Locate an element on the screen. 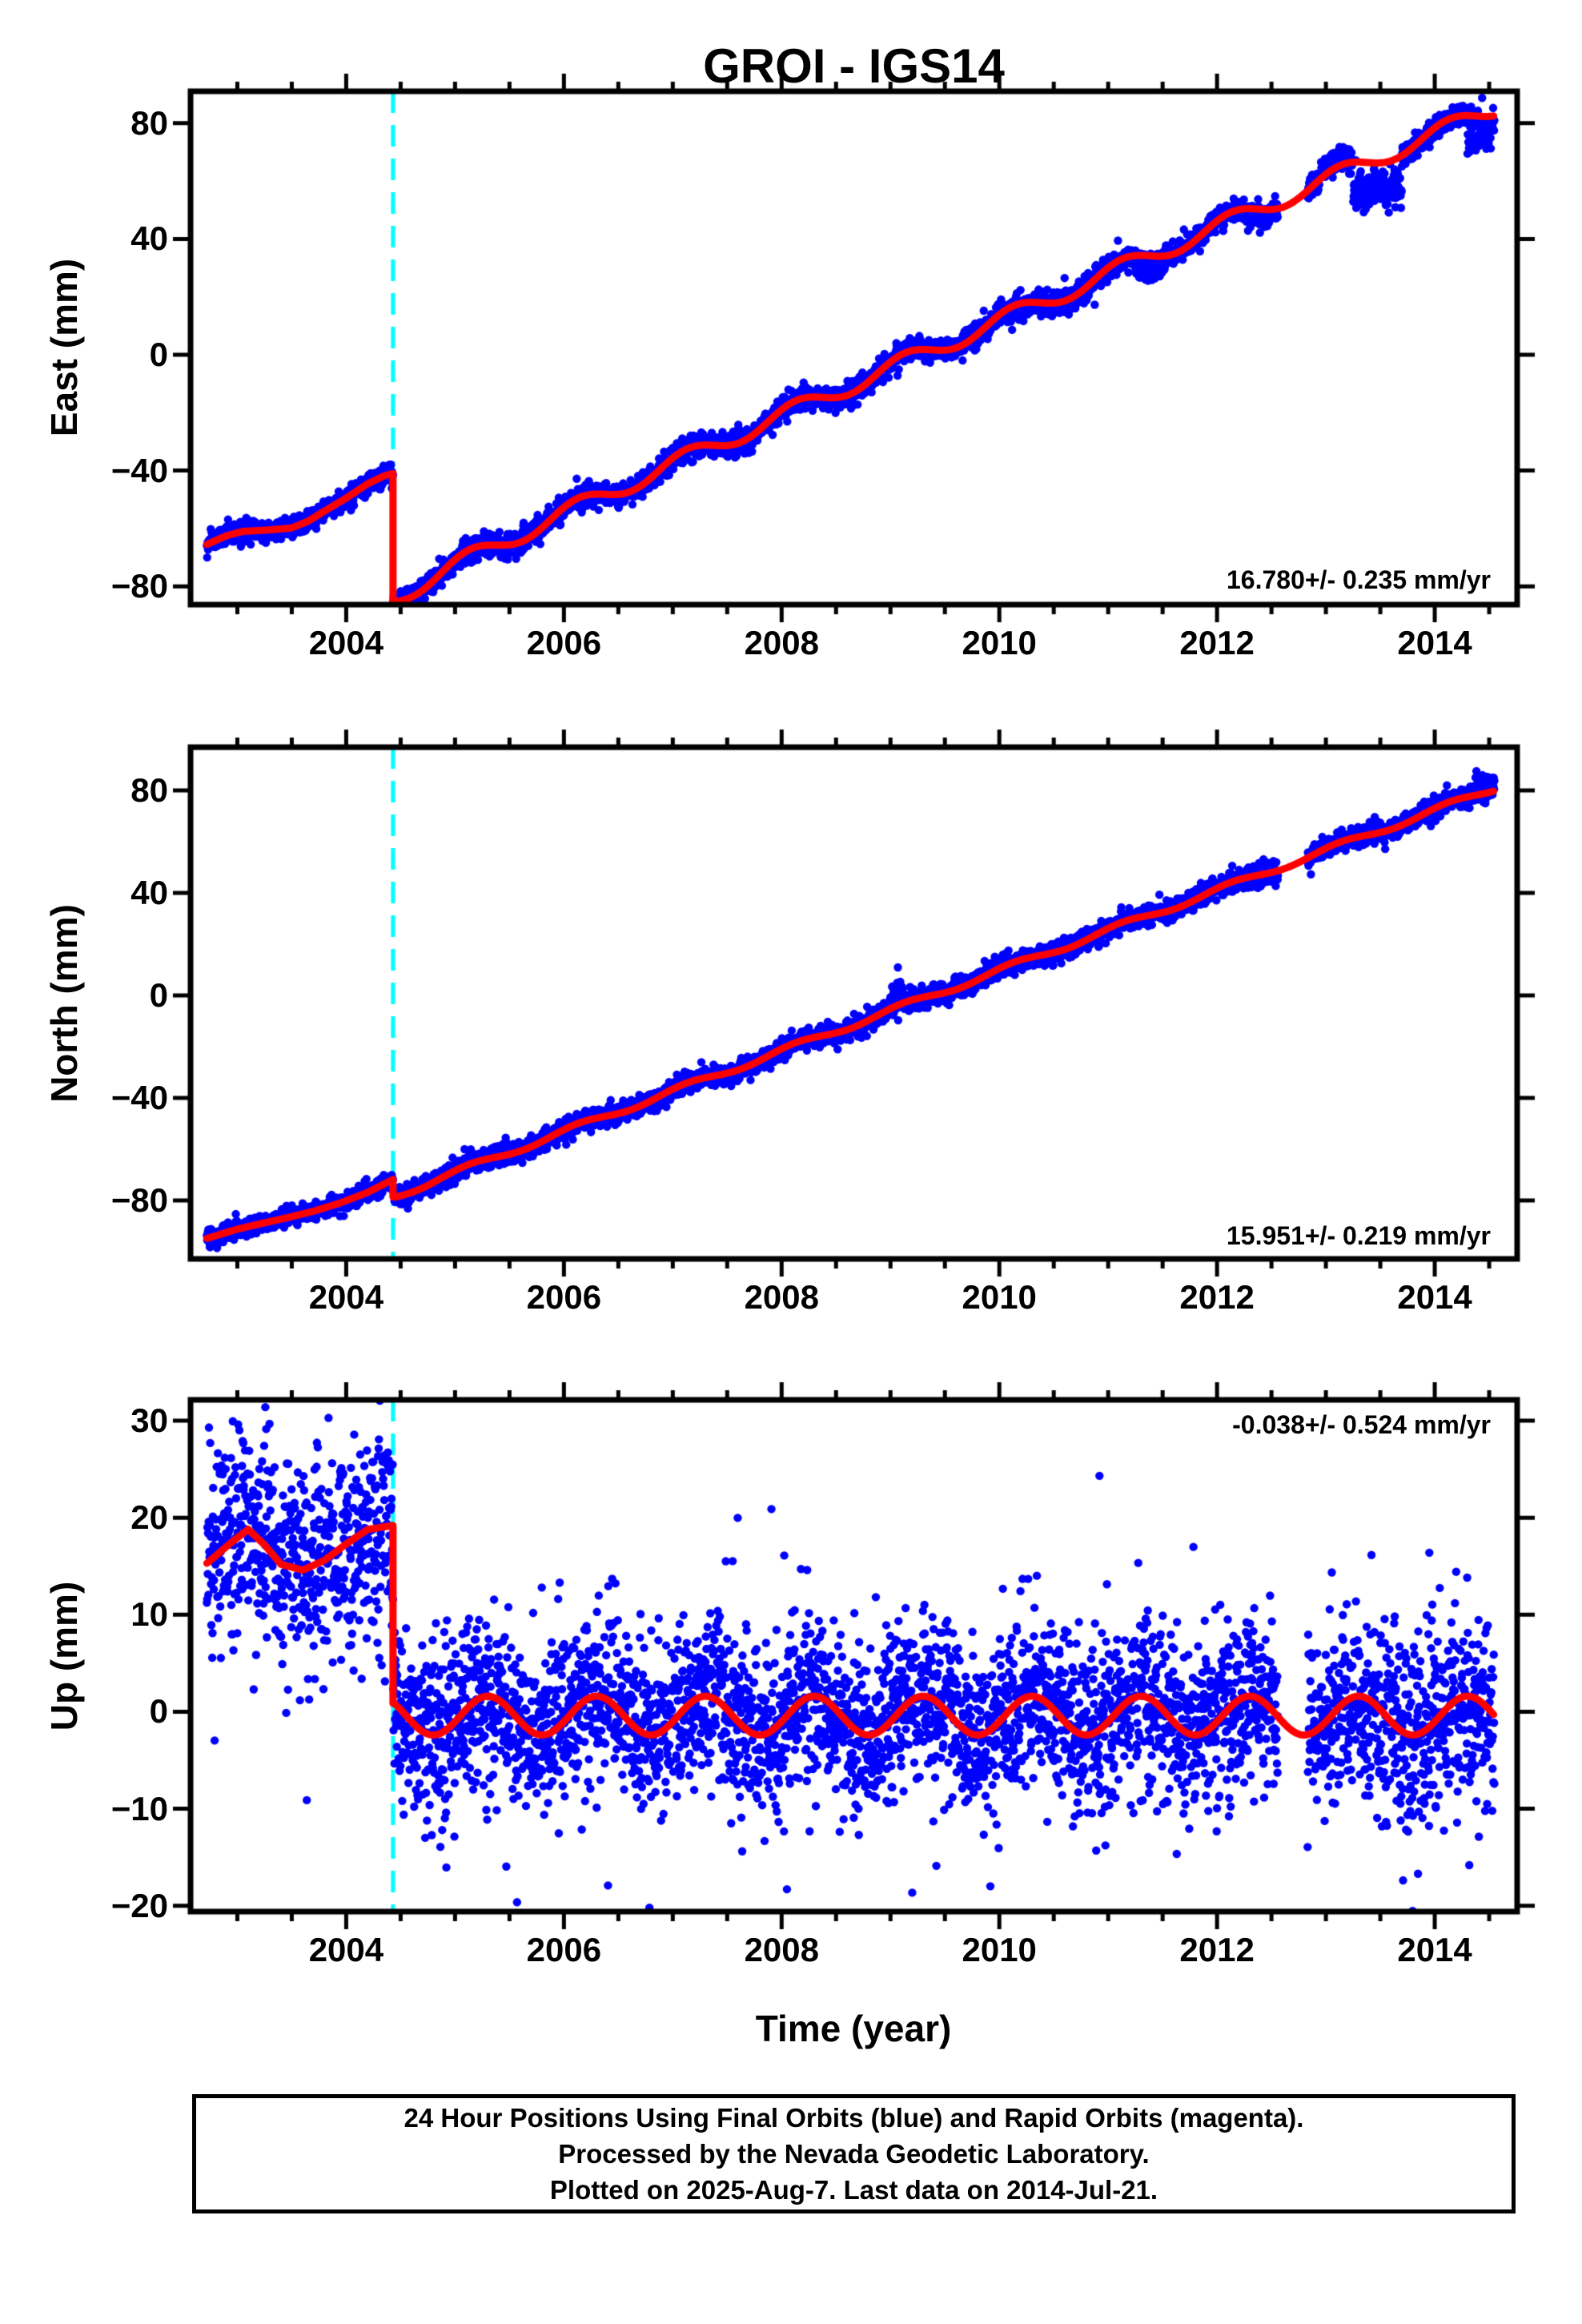 The height and width of the screenshot is (2324, 1582). rate-annotation-east: 16.780+/- 0.235 mm/yr is located at coordinates (1358, 579).